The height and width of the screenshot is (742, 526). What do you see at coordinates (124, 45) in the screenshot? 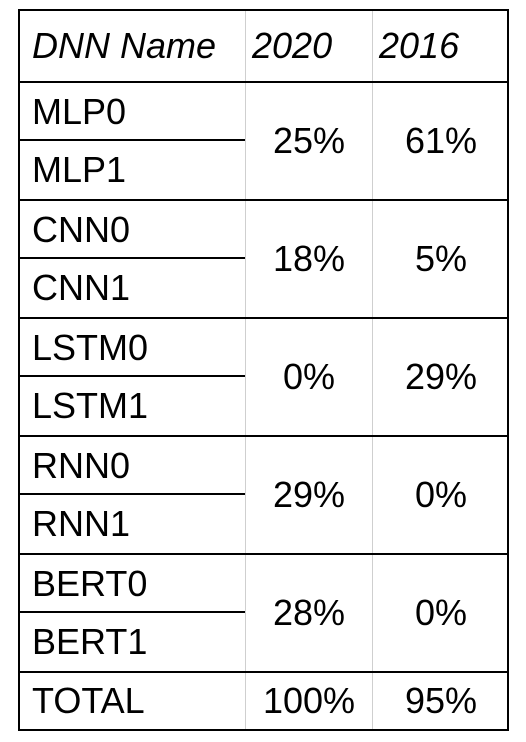
I see `header-dnn-name: DNN Name` at bounding box center [124, 45].